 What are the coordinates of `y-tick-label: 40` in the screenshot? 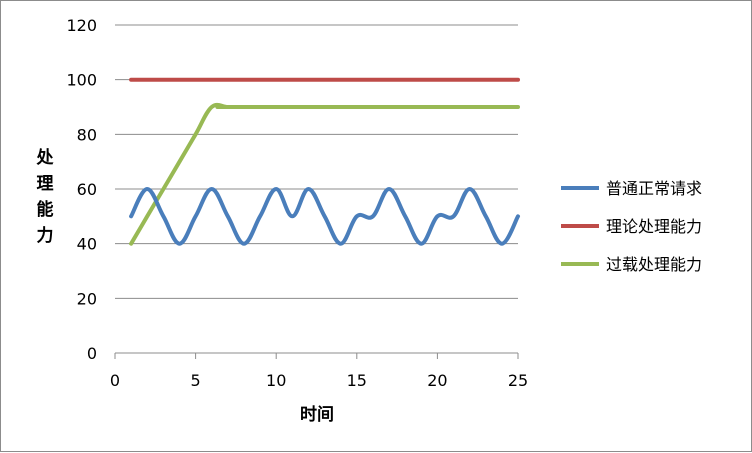 It's located at (87, 244).